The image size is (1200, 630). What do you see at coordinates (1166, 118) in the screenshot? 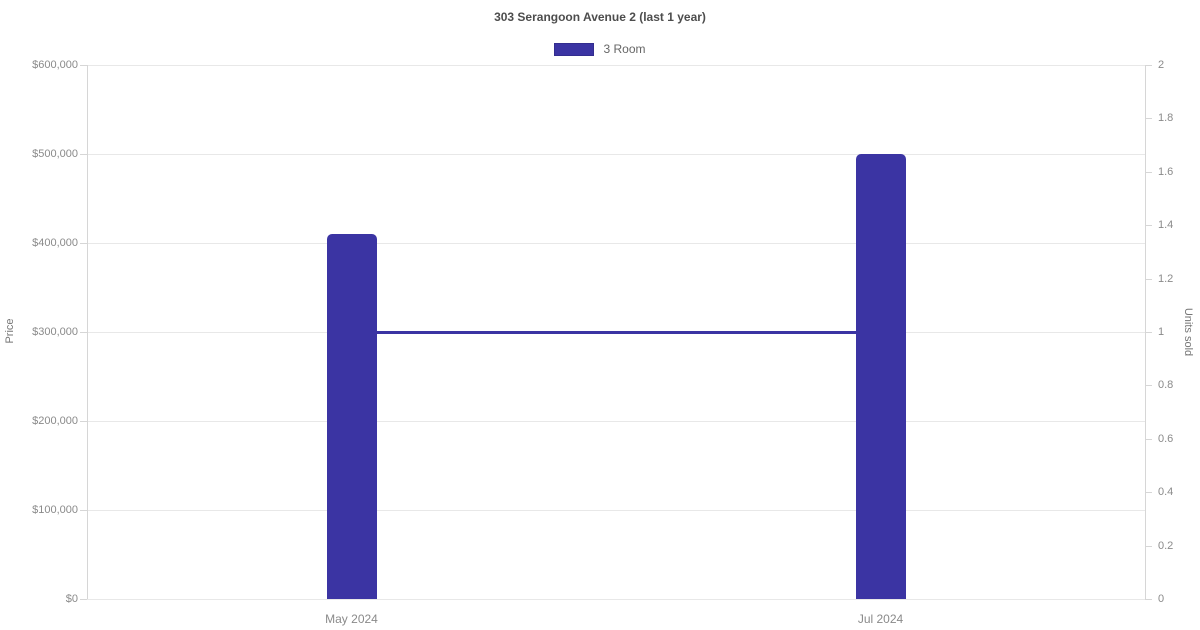
I see `right-axis-tick-label: 1.8` at bounding box center [1166, 118].